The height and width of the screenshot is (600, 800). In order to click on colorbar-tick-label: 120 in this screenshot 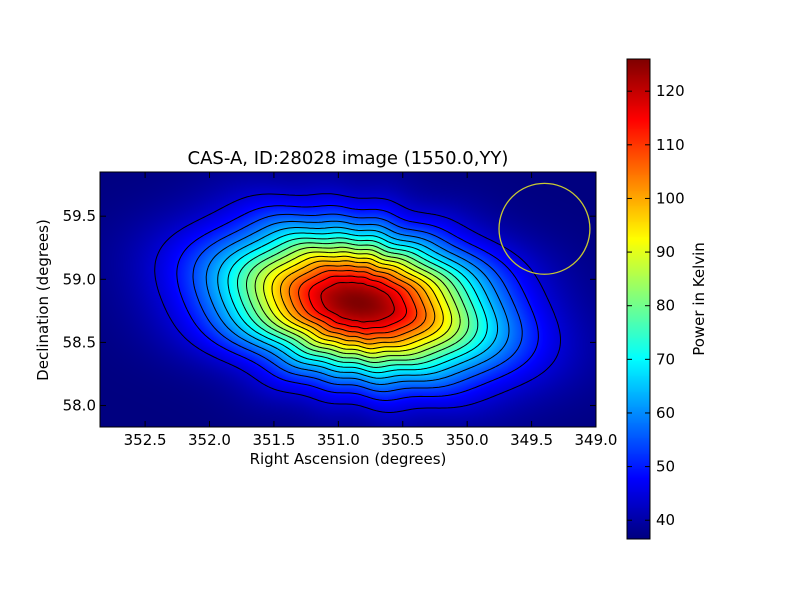, I will do `click(670, 91)`.